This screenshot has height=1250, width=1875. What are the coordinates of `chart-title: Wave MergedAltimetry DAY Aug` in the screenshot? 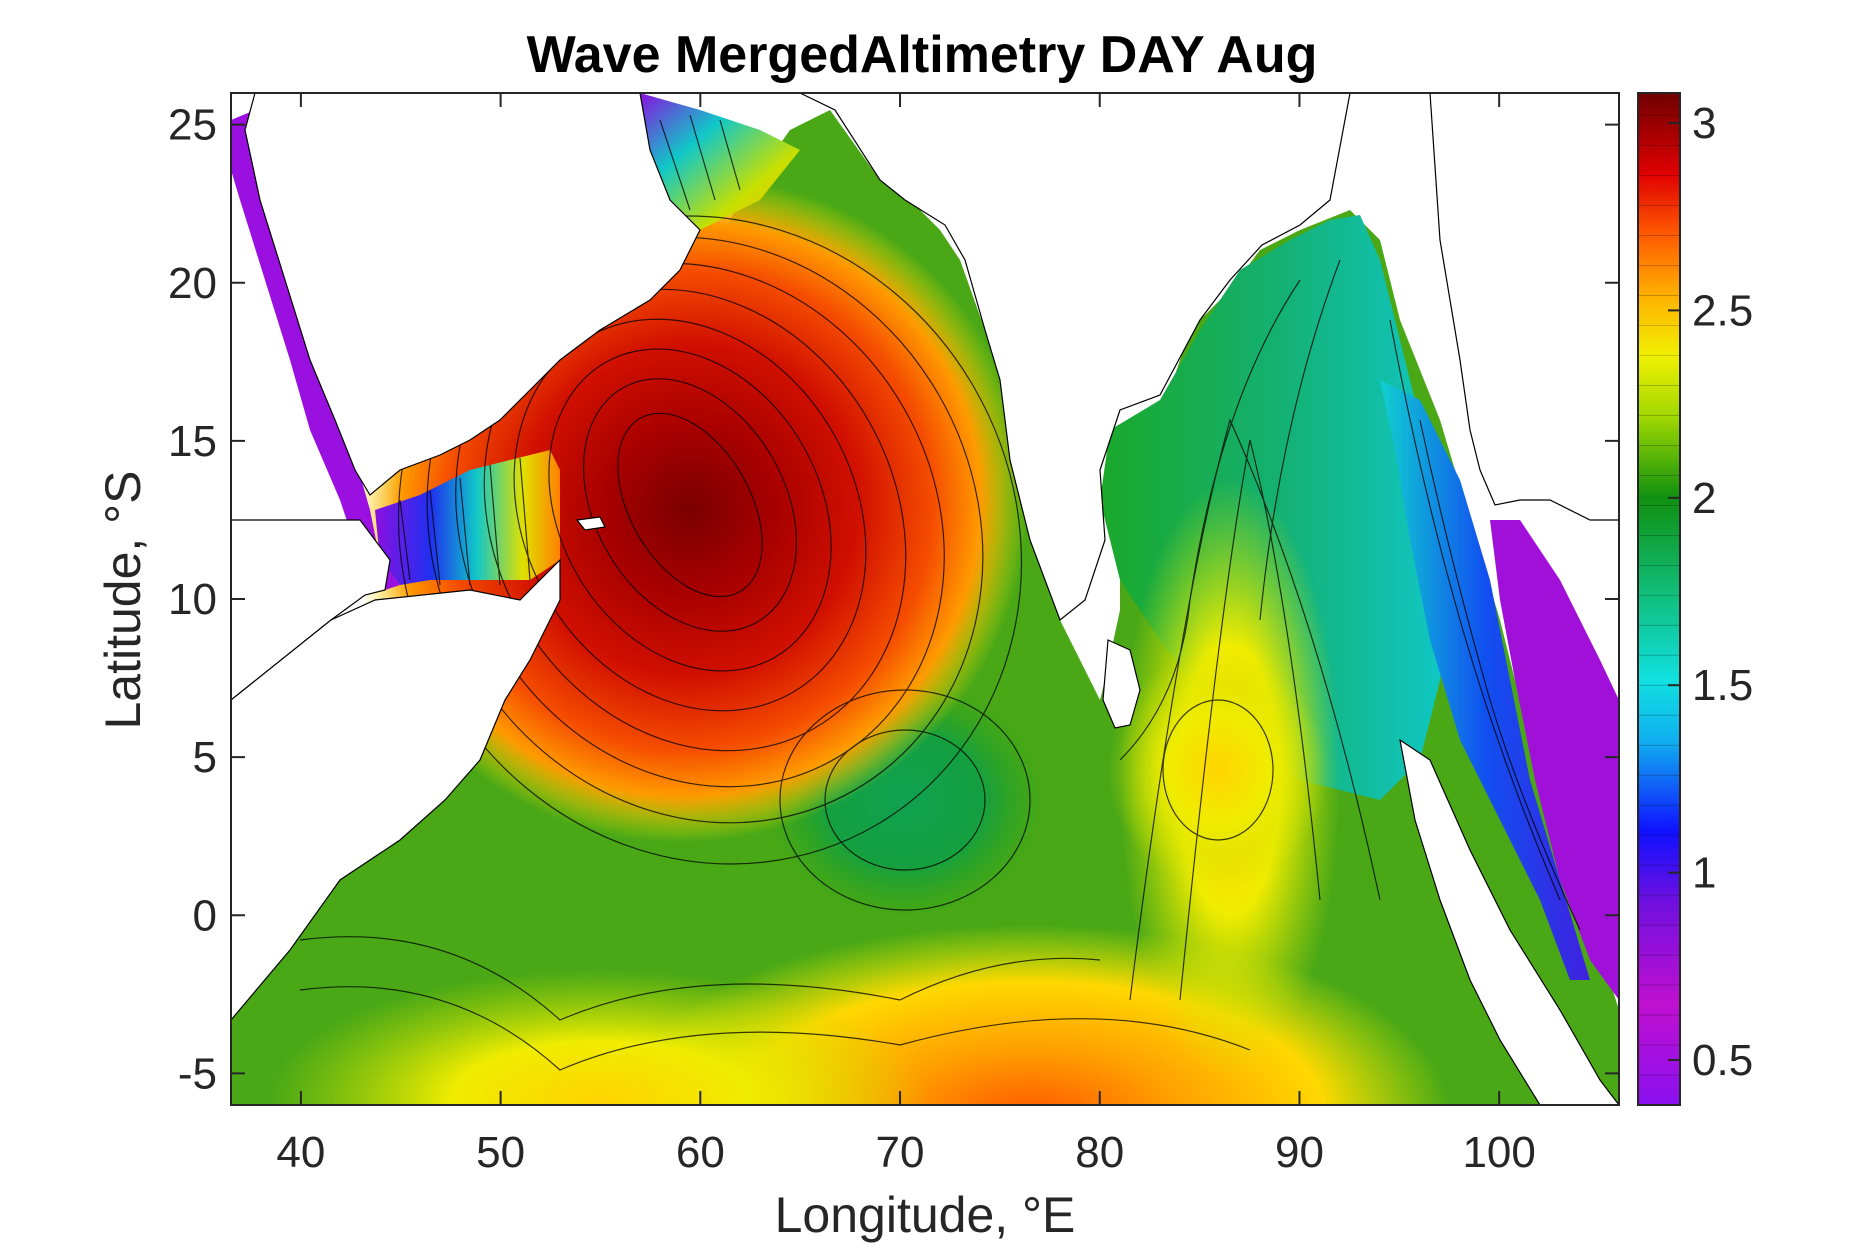 It's located at (922, 55).